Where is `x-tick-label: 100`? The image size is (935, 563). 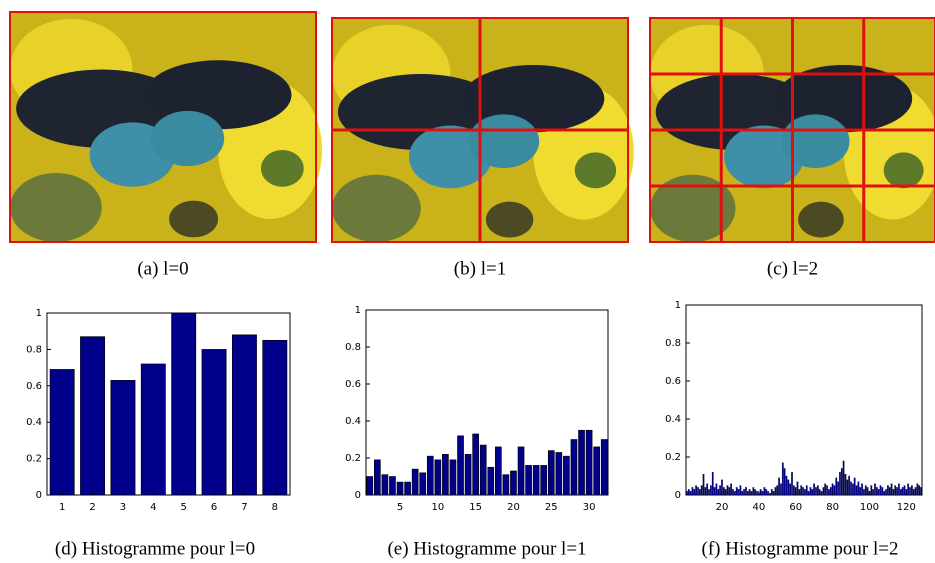
x-tick-label: 100 is located at coordinates (869, 507).